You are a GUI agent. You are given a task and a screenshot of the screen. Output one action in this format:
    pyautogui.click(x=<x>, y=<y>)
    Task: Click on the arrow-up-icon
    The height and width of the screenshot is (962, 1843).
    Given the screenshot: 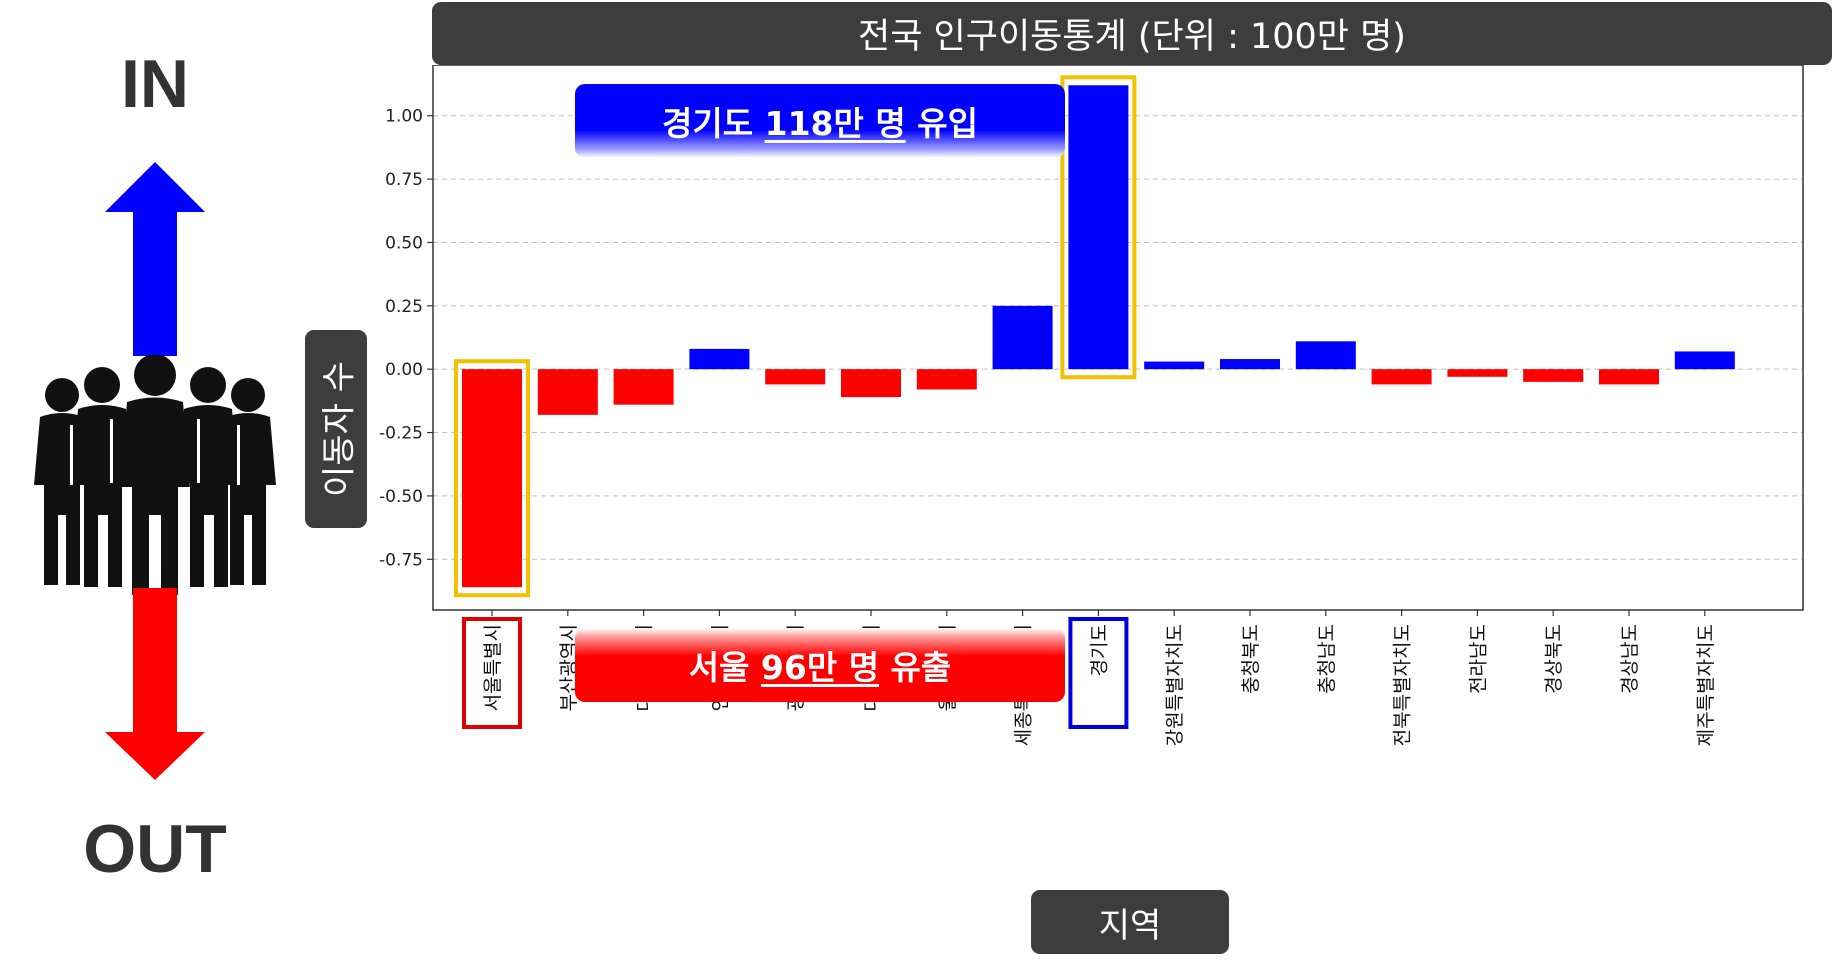 What is the action you would take?
    pyautogui.click(x=155, y=259)
    